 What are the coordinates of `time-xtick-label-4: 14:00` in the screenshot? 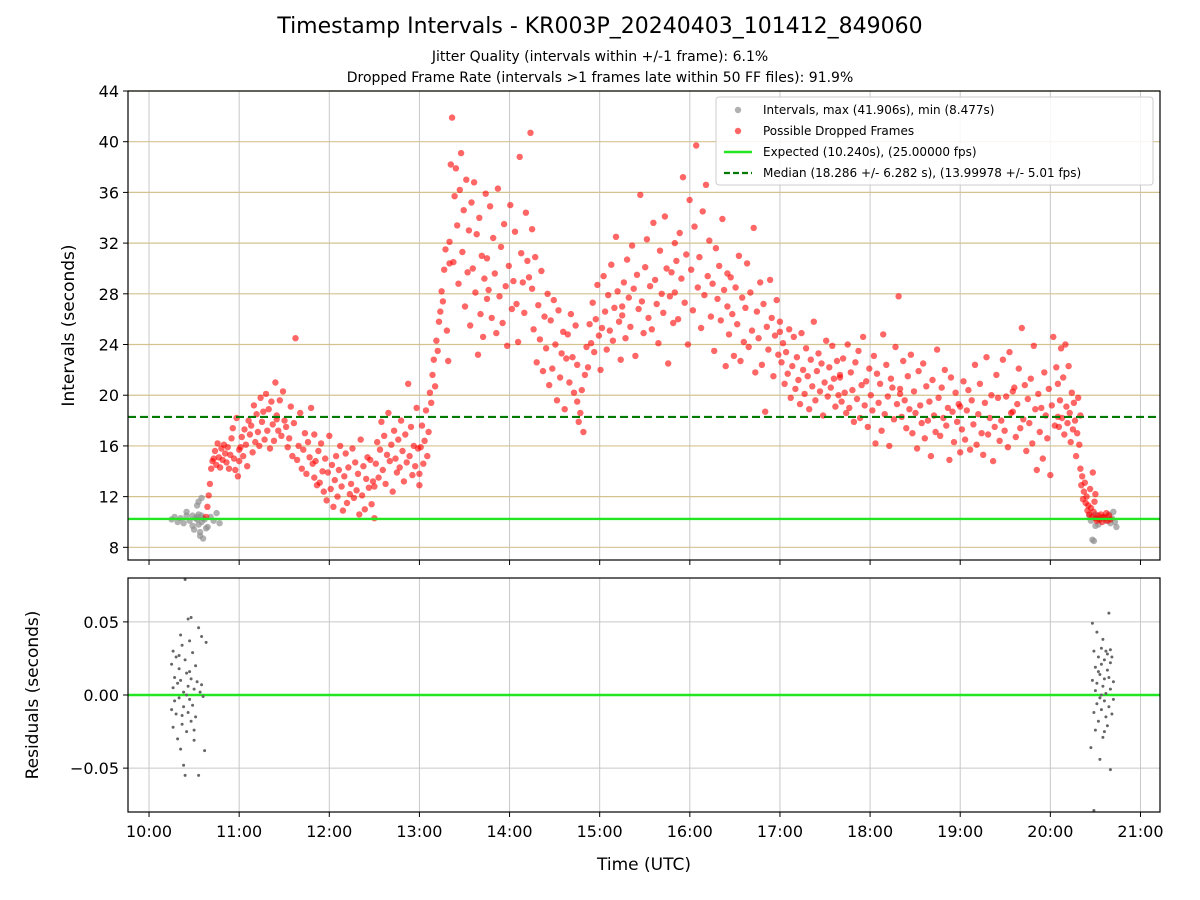 It's located at (509, 831).